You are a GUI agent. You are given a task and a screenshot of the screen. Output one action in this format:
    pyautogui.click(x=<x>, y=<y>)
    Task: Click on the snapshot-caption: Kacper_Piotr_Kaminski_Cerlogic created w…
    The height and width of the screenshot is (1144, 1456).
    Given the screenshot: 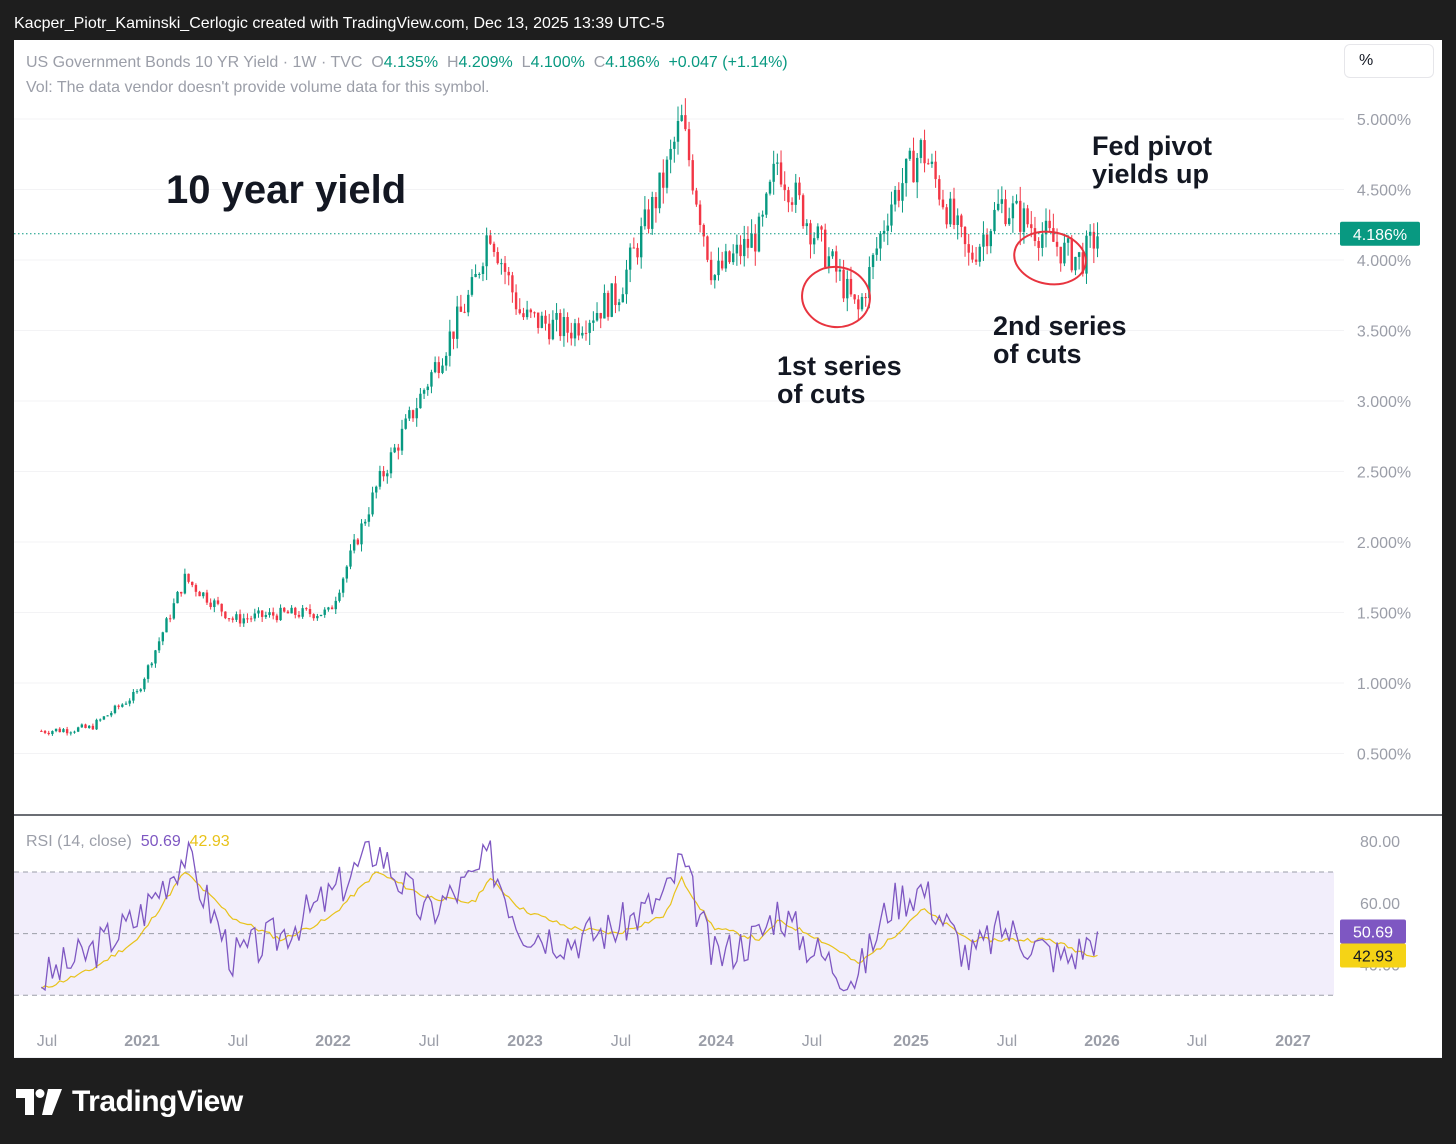 What is the action you would take?
    pyautogui.click(x=339, y=23)
    